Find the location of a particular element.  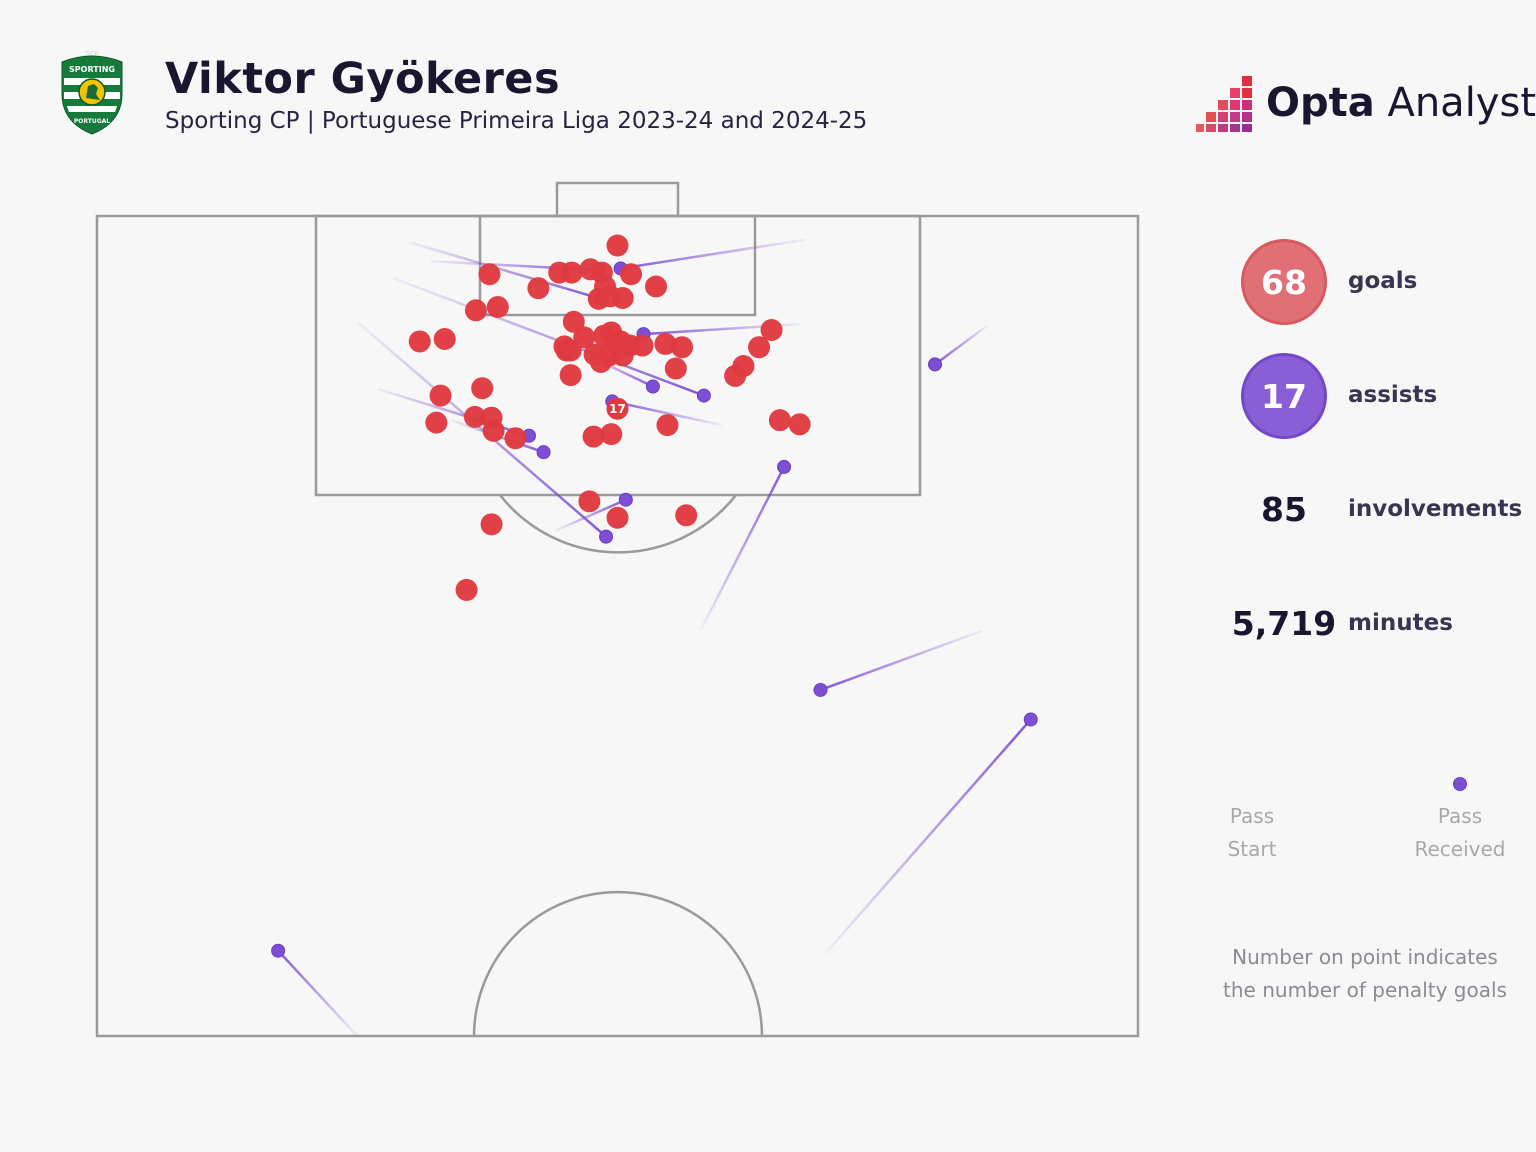

goals-label: goals is located at coordinates (1383, 281).